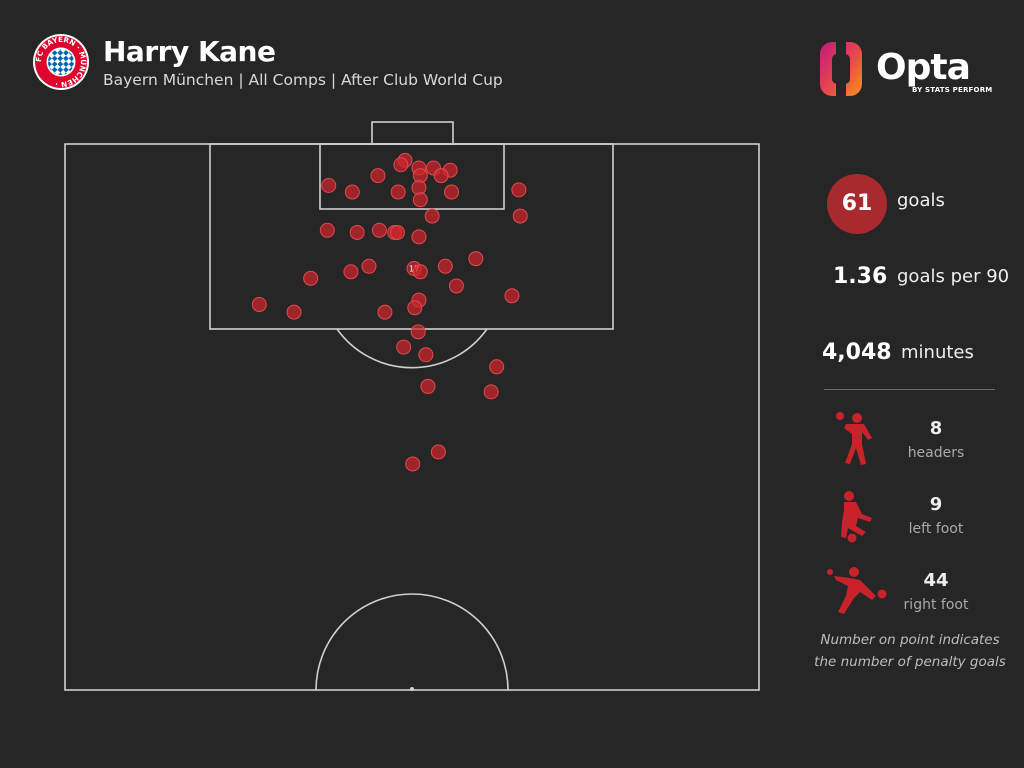 This screenshot has width=1024, height=768. What do you see at coordinates (936, 428) in the screenshot?
I see `headers-count: 8` at bounding box center [936, 428].